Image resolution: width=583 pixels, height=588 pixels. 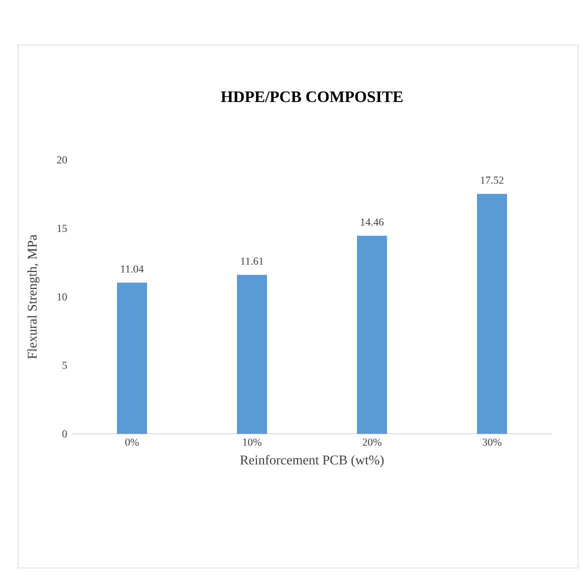 I want to click on y-tick-label: 0, so click(x=64, y=434).